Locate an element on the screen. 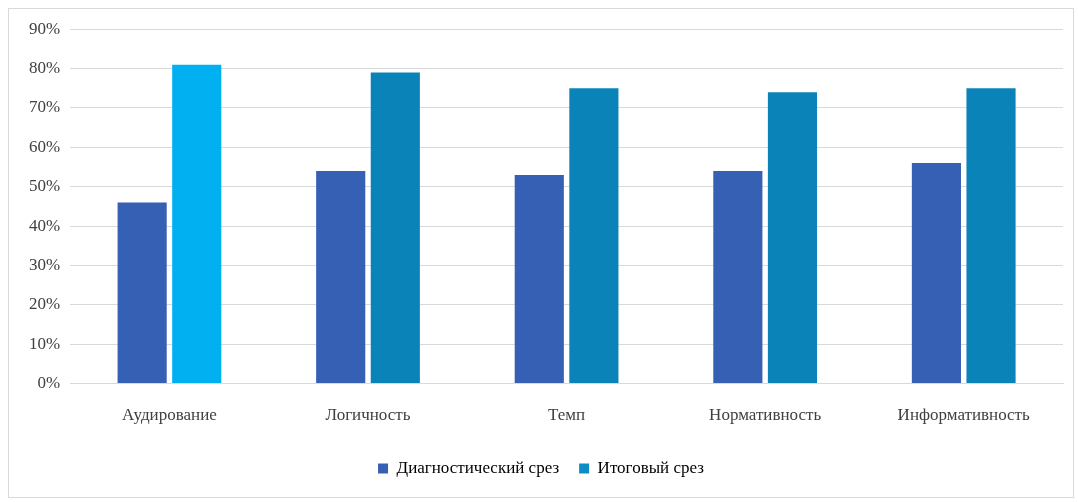  x-tick-label: Нормативность is located at coordinates (765, 415).